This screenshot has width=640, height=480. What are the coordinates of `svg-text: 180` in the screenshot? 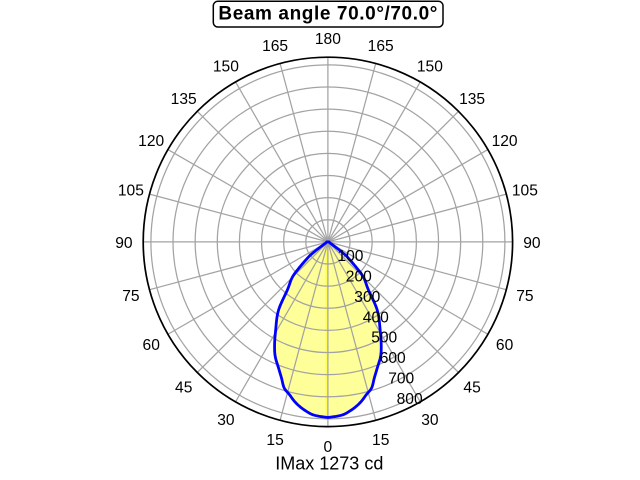 It's located at (328, 39).